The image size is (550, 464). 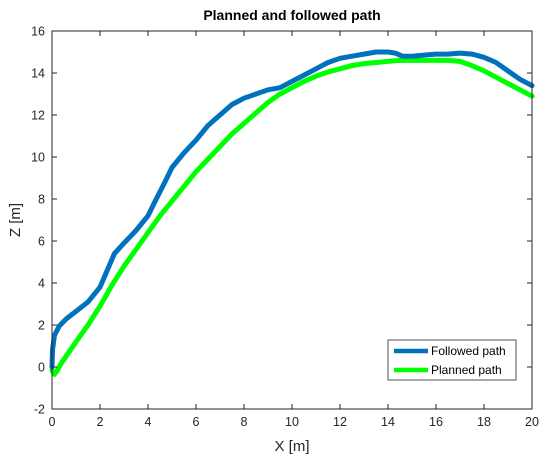 What do you see at coordinates (39, 410) in the screenshot?
I see `y-tick-label: -2` at bounding box center [39, 410].